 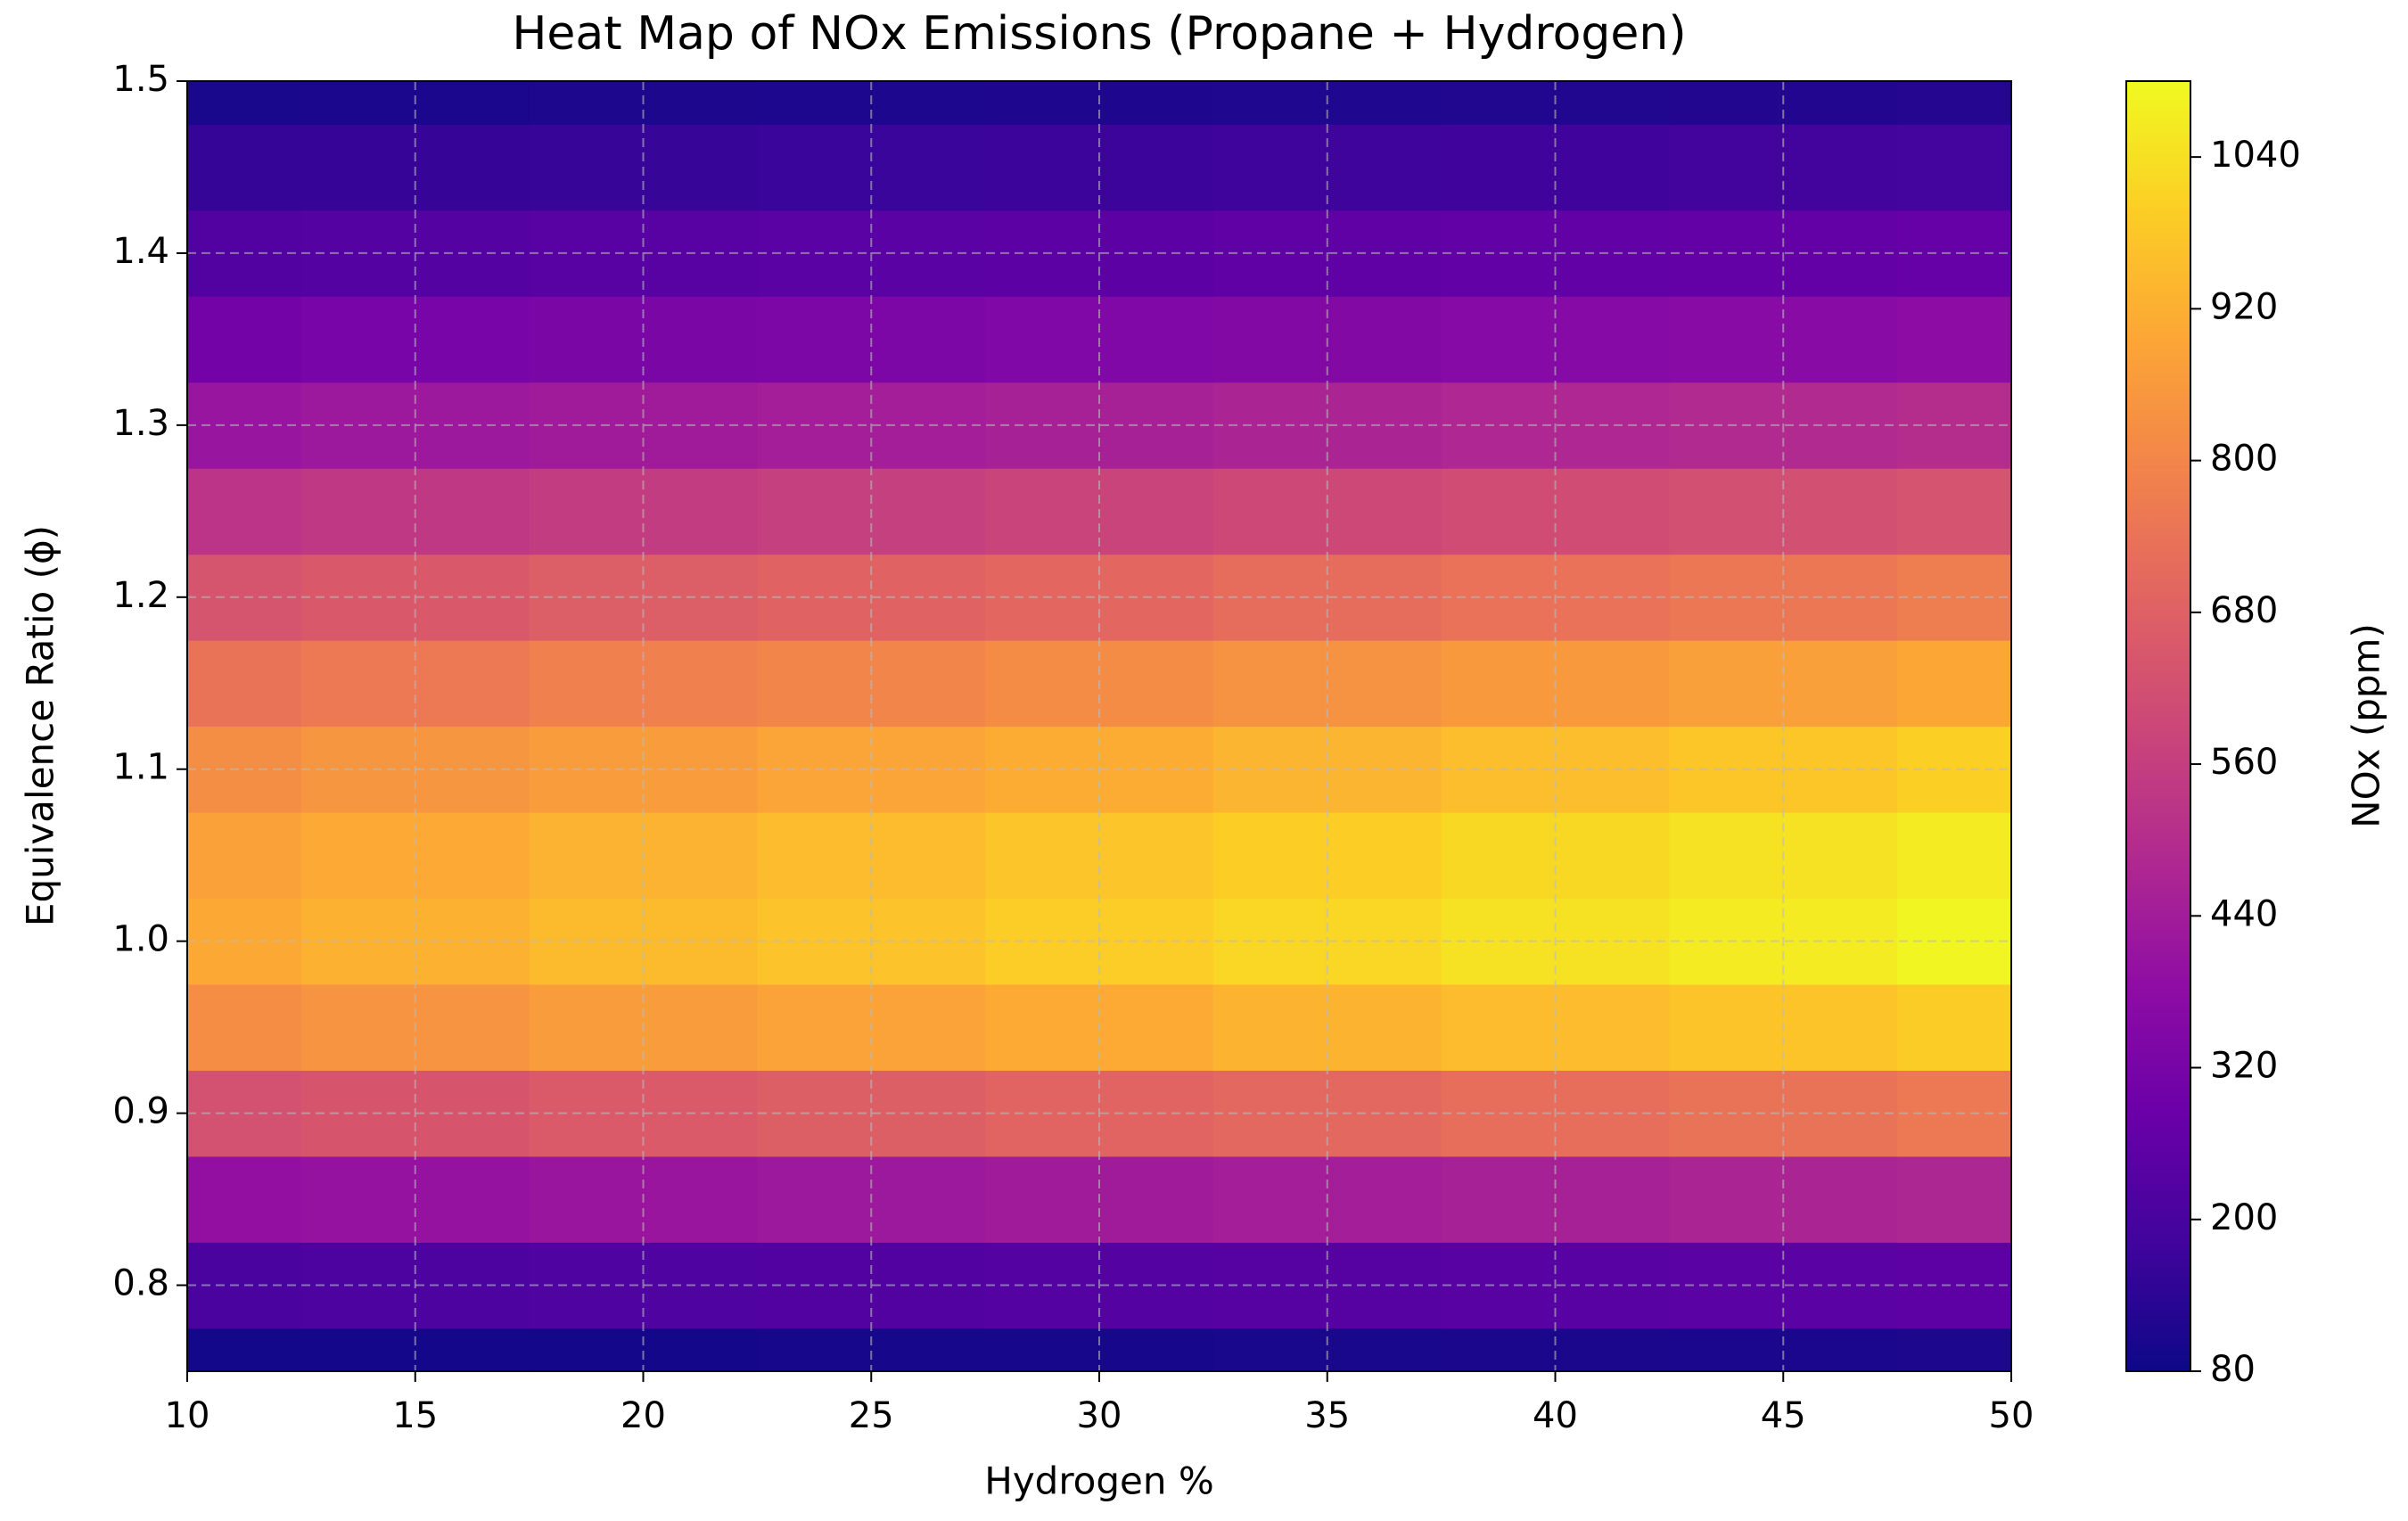 What do you see at coordinates (2244, 1217) in the screenshot?
I see `colorbar-tick-label: 200` at bounding box center [2244, 1217].